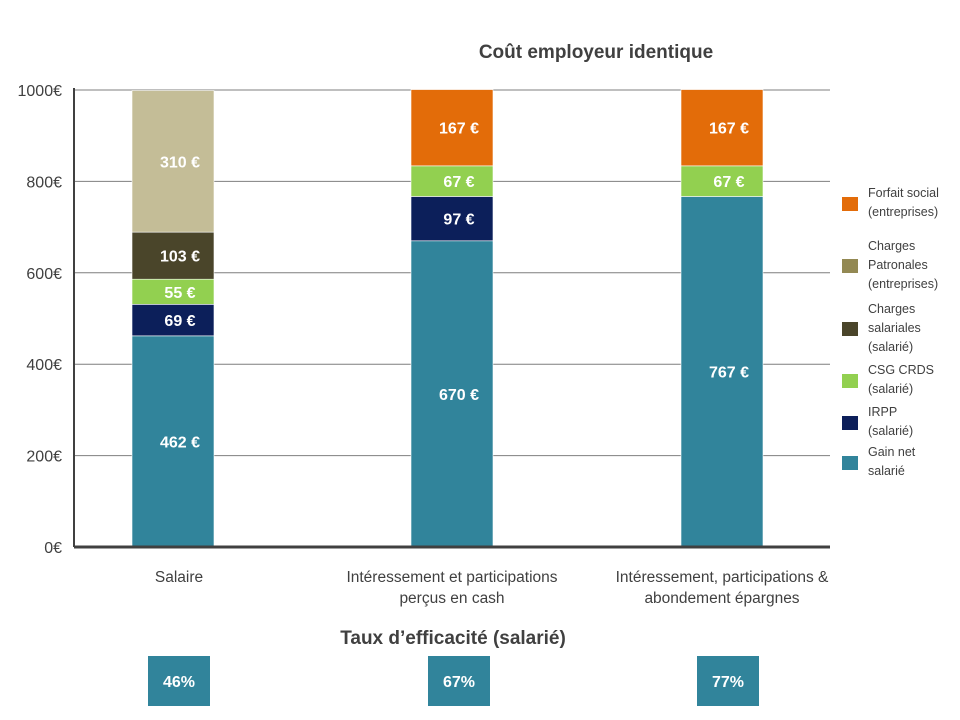  I want to click on y-tick-label: 0€, so click(53, 548).